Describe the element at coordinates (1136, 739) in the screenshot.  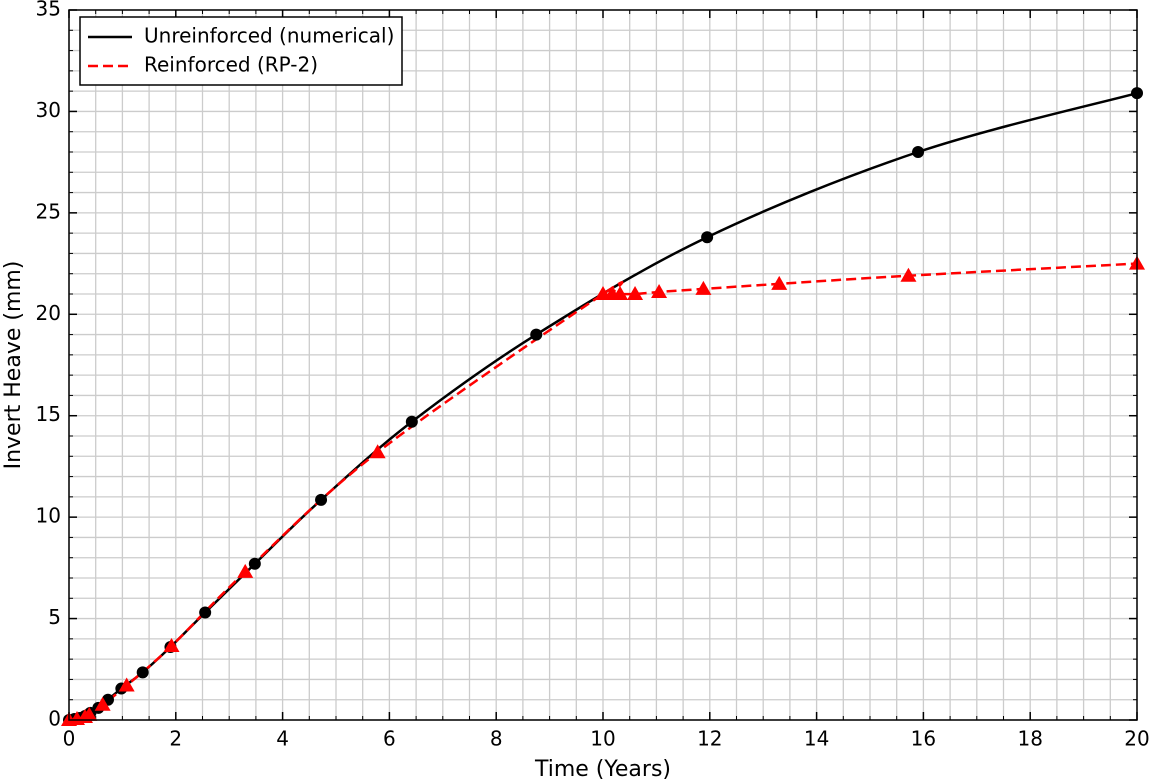
I see `x-tick-label: 20` at that location.